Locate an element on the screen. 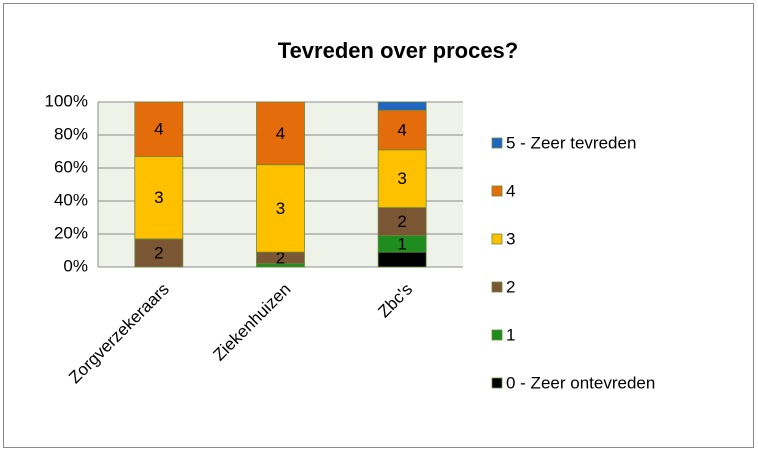 The width and height of the screenshot is (758, 452). y-tick-label: 40% is located at coordinates (71, 199).